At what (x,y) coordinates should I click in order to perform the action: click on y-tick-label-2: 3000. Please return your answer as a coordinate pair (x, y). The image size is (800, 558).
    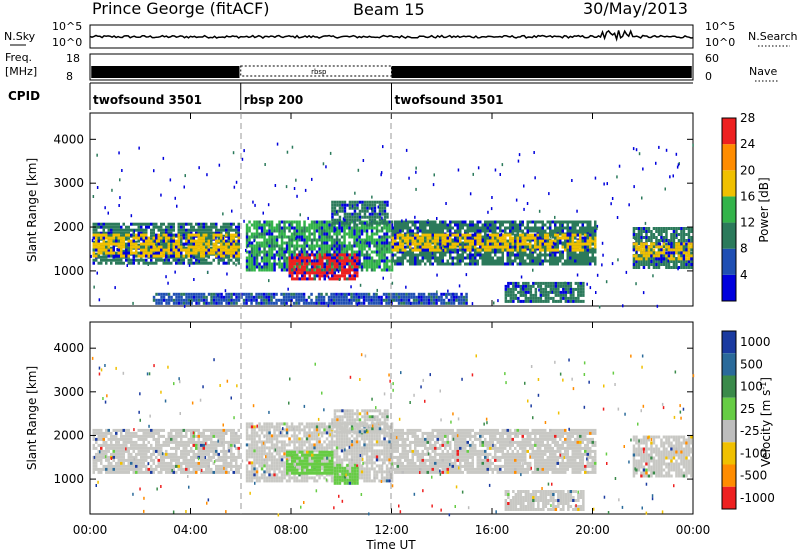
    Looking at the image, I should click on (68, 183).